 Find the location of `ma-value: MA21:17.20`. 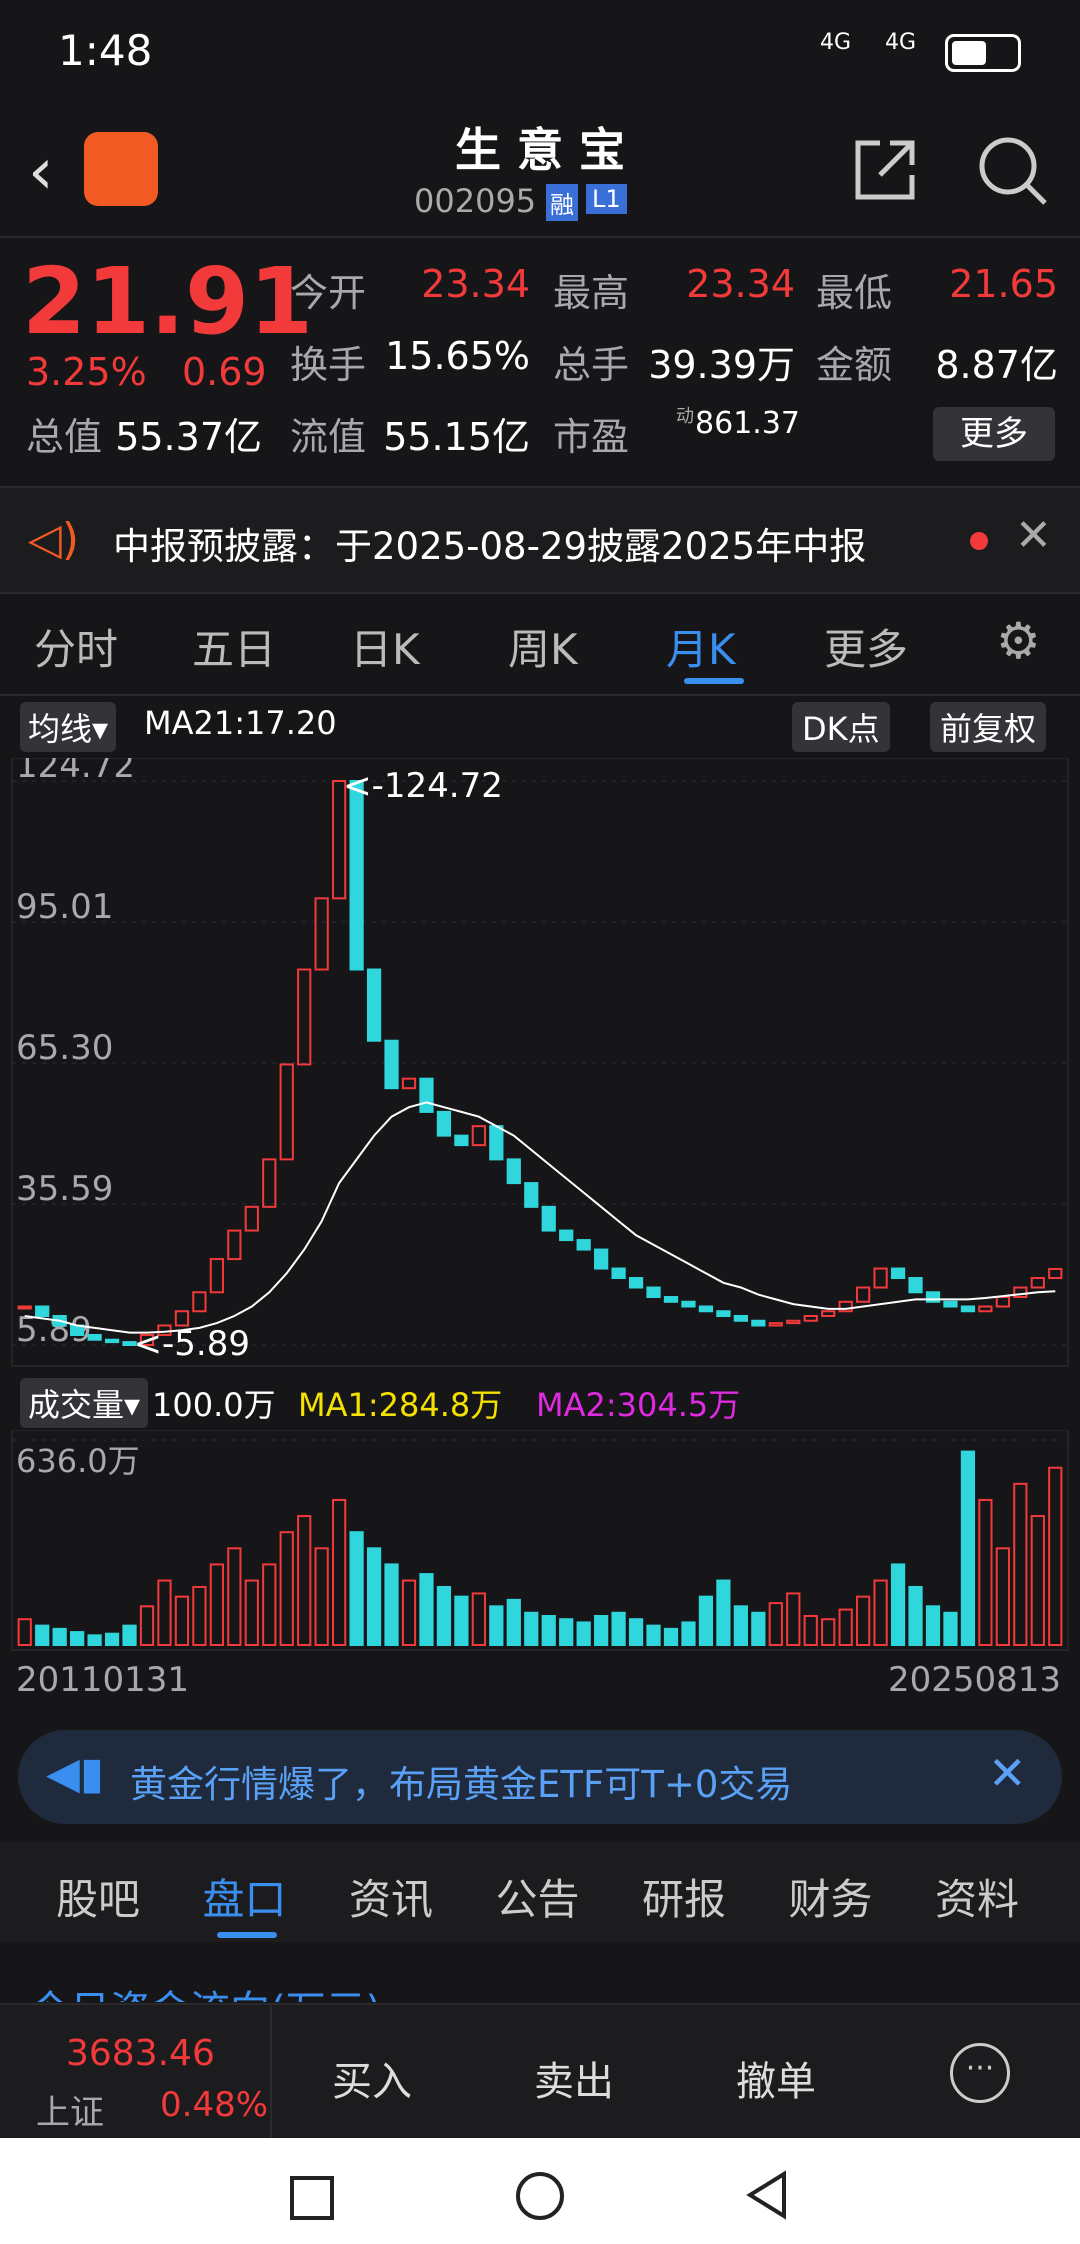

ma-value: MA21:17.20 is located at coordinates (240, 723).